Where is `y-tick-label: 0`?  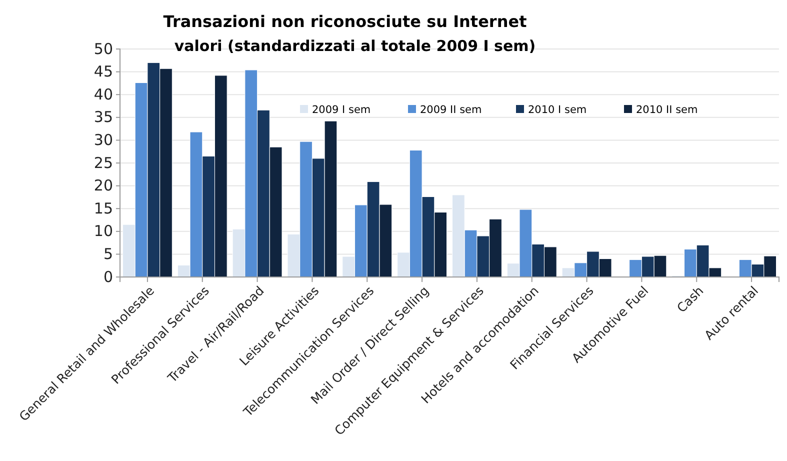 y-tick-label: 0 is located at coordinates (108, 277).